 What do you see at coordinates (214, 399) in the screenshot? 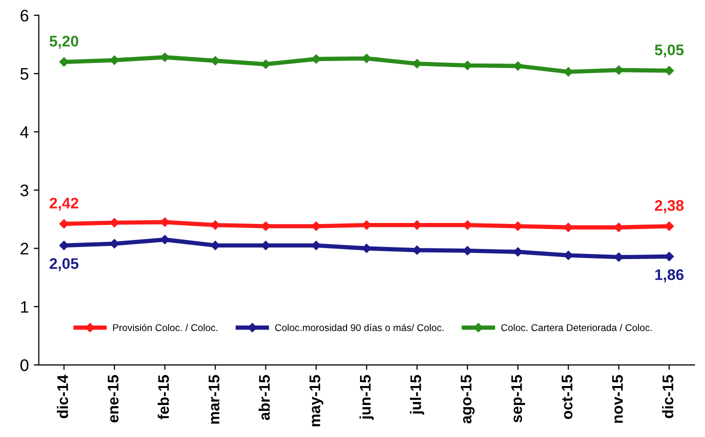
I see `x-tick-label: mar-15` at bounding box center [214, 399].